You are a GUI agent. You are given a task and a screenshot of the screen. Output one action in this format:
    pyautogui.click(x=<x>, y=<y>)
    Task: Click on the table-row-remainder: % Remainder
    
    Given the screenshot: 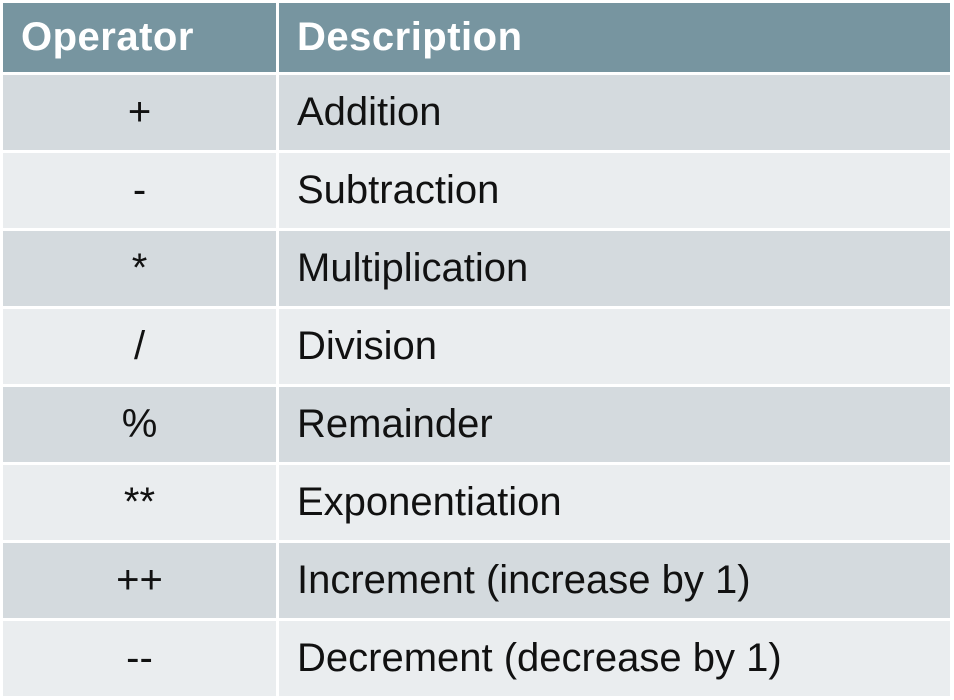 What is the action you would take?
    pyautogui.click(x=476, y=424)
    